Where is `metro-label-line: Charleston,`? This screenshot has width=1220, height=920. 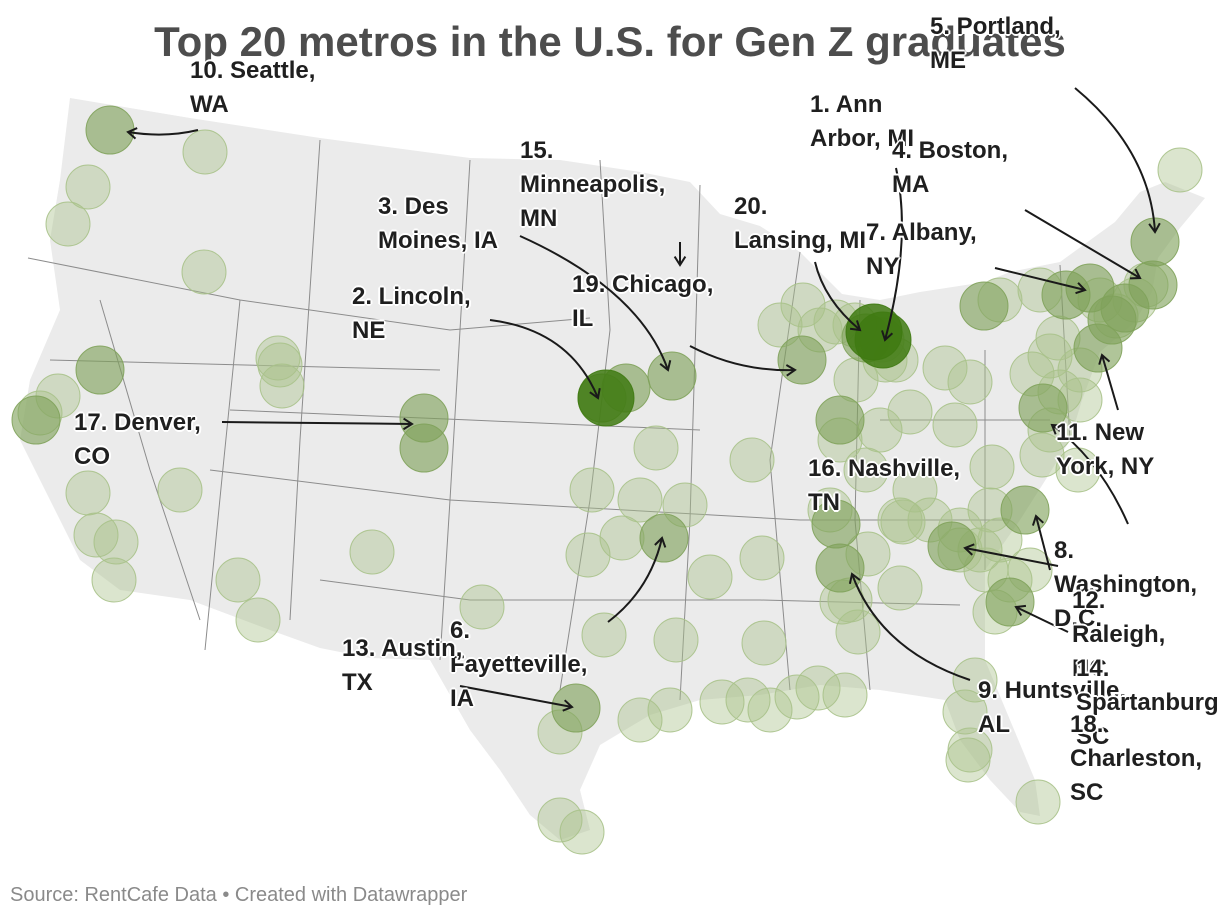 metro-label-line: Charleston, is located at coordinates (1136, 758).